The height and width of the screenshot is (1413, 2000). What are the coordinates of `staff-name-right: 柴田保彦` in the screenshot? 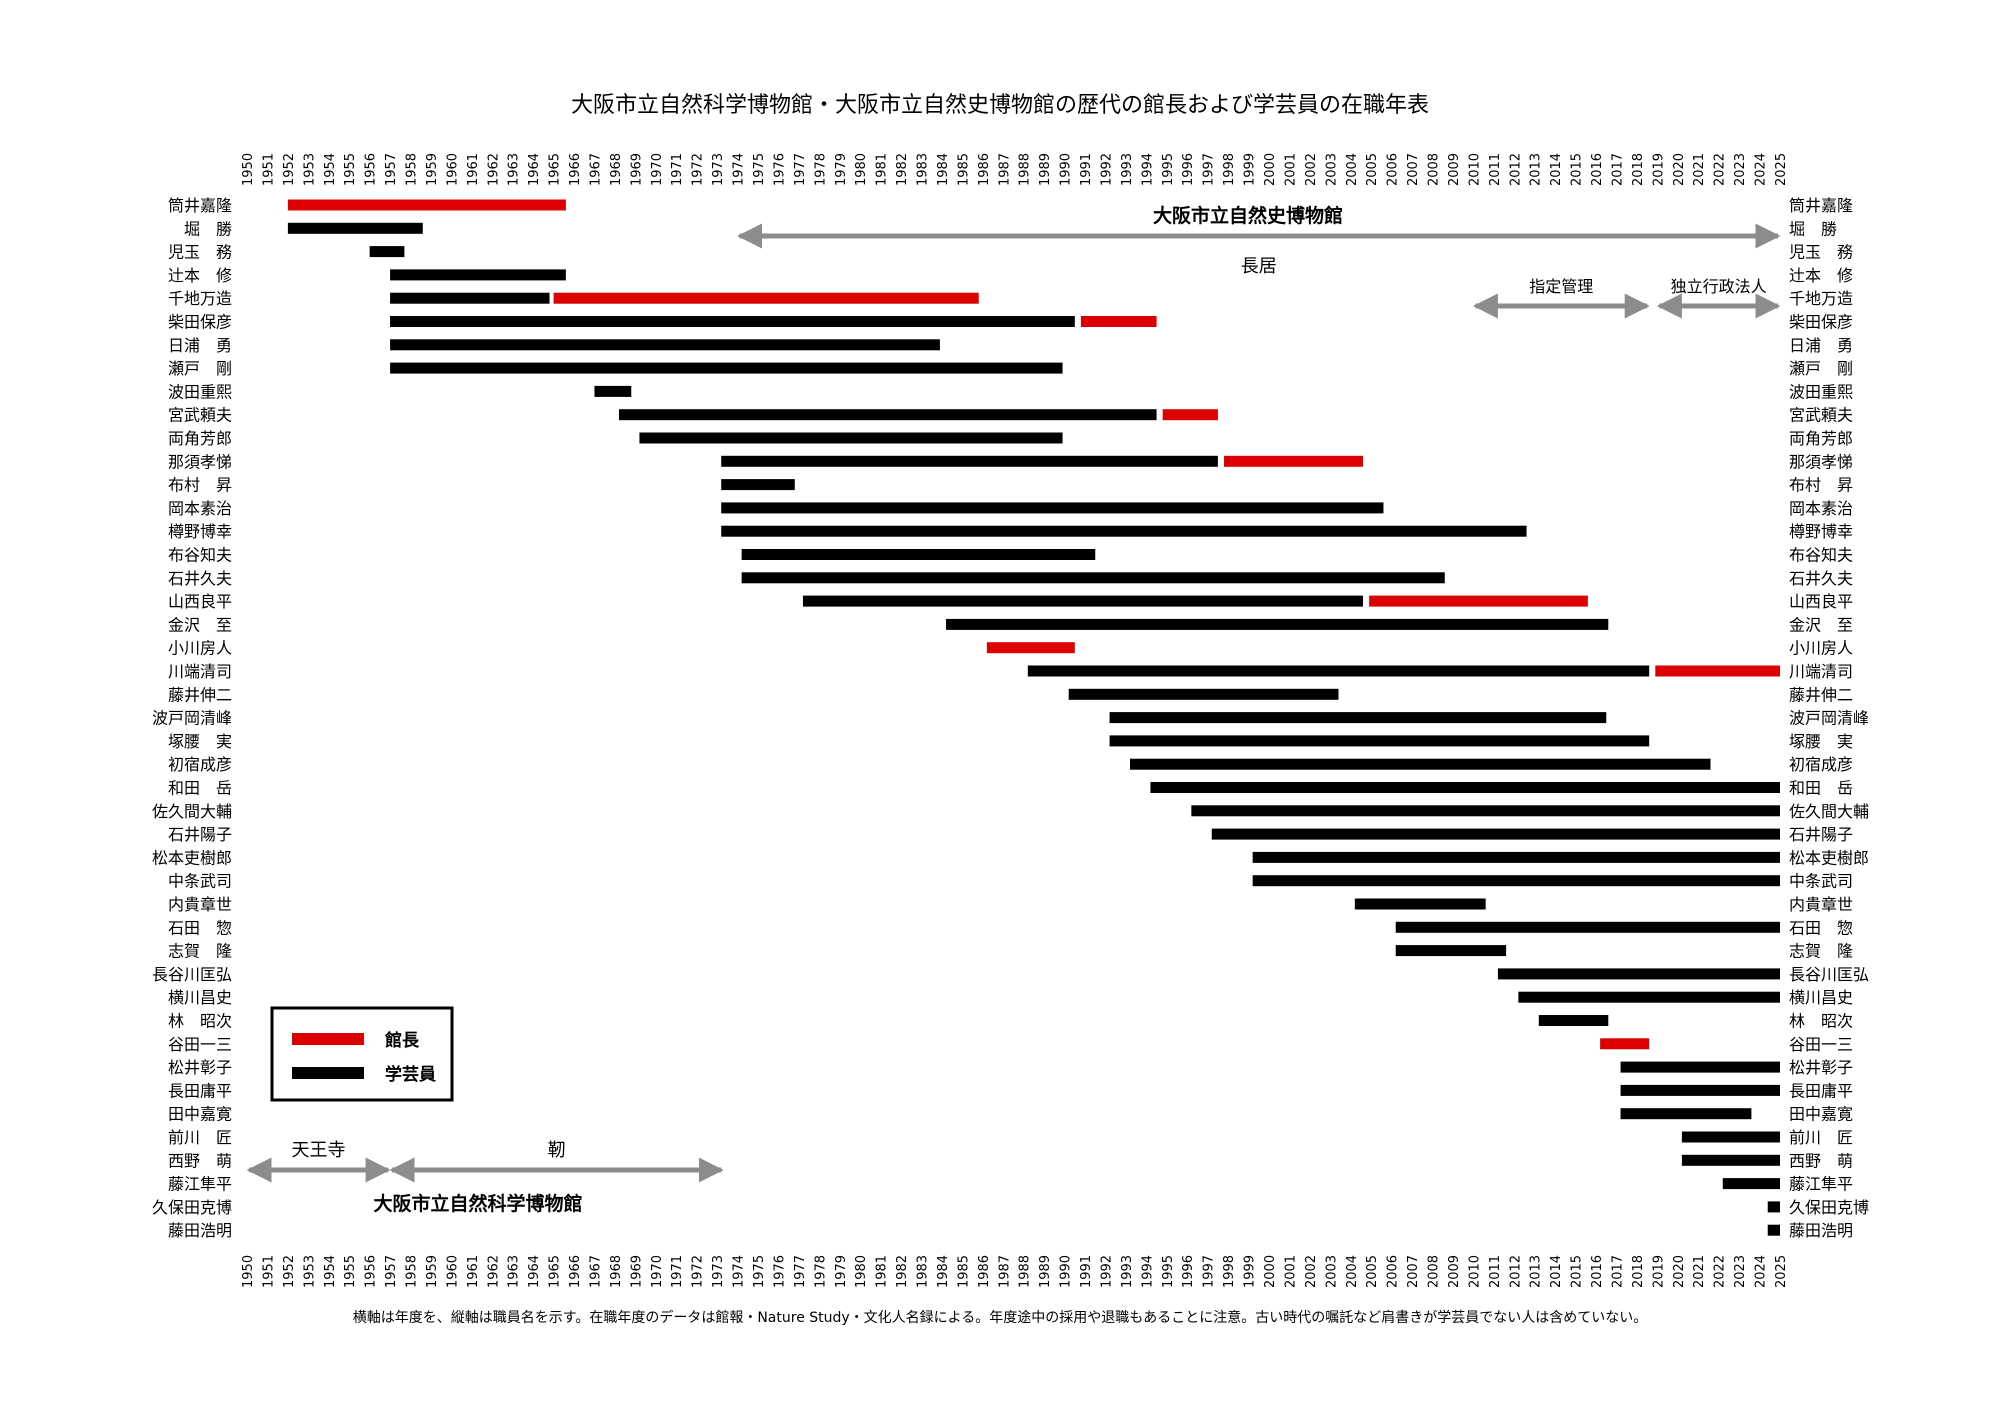 It's located at (1821, 322).